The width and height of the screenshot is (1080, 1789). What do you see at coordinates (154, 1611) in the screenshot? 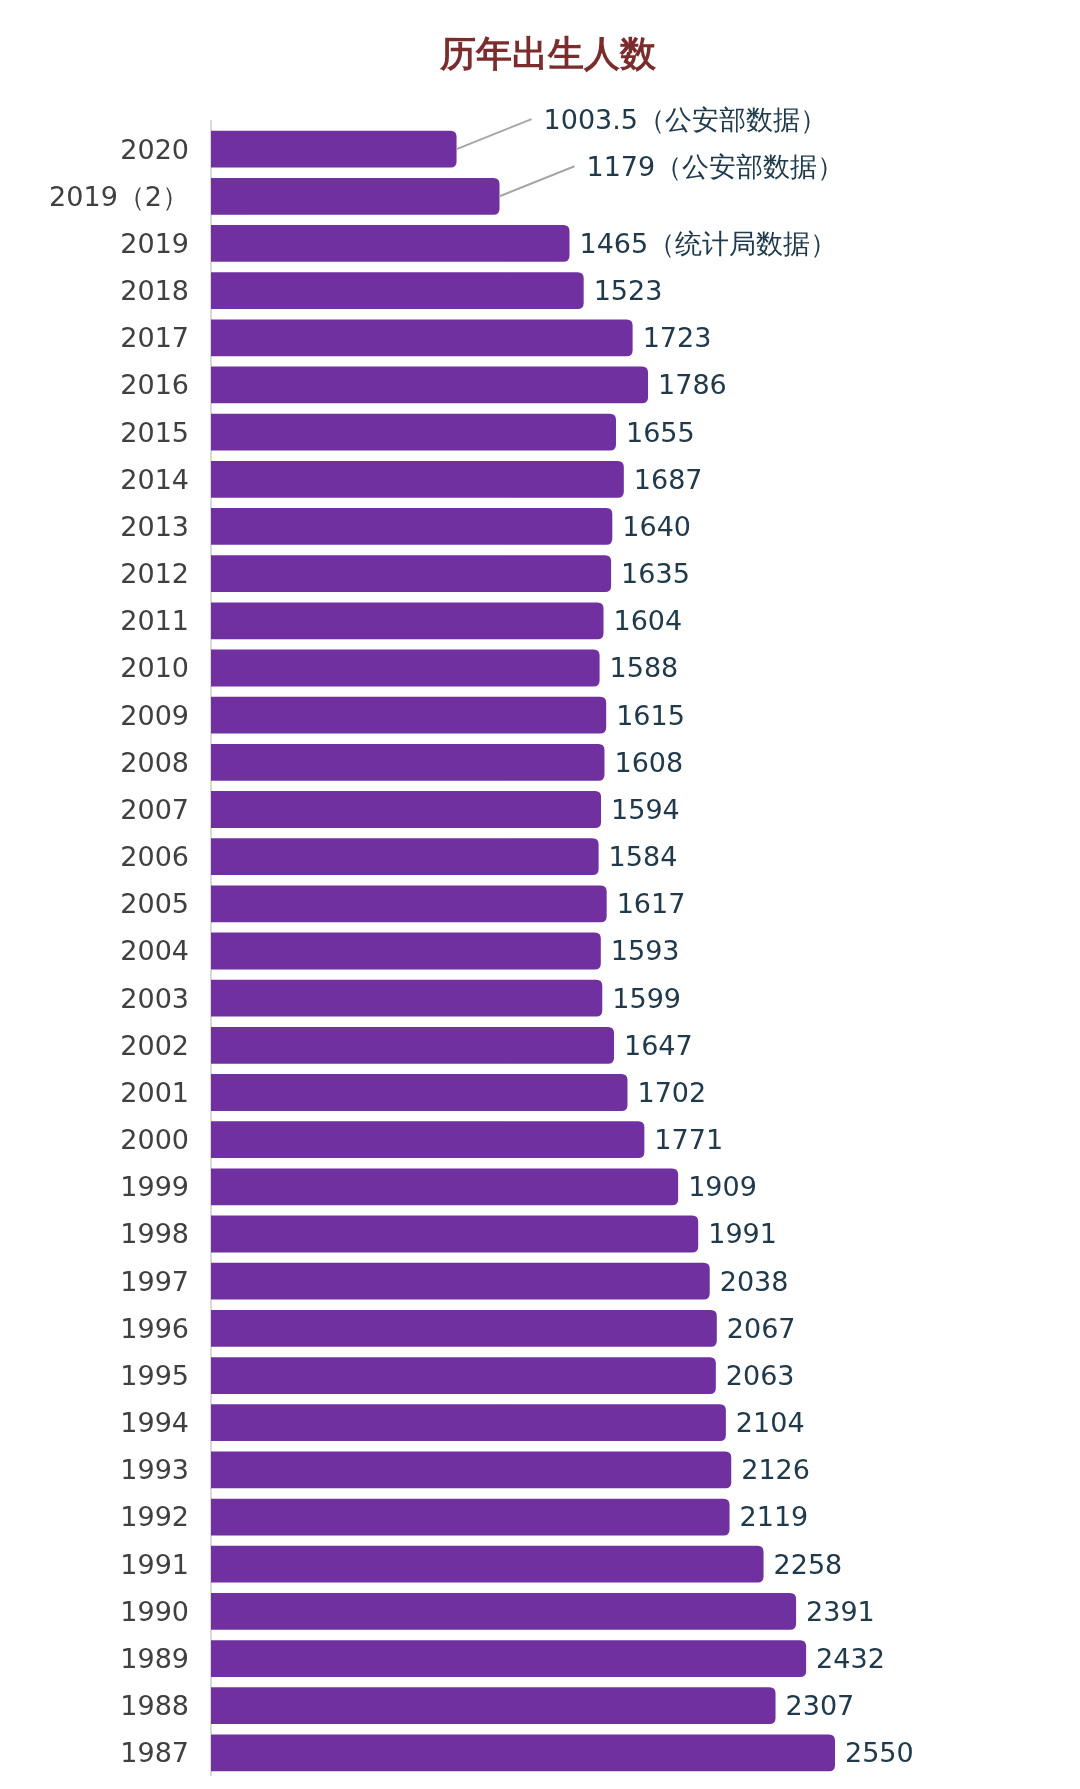
I see `y-tick-label: 1990` at bounding box center [154, 1611].